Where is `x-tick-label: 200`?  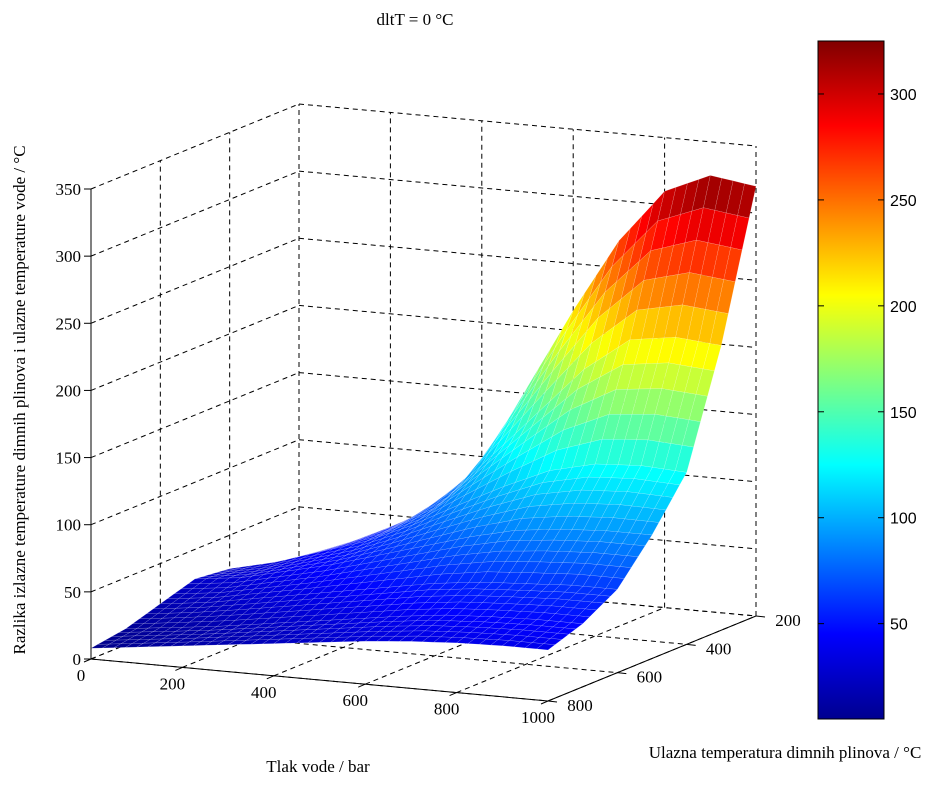
x-tick-label: 200 is located at coordinates (173, 683).